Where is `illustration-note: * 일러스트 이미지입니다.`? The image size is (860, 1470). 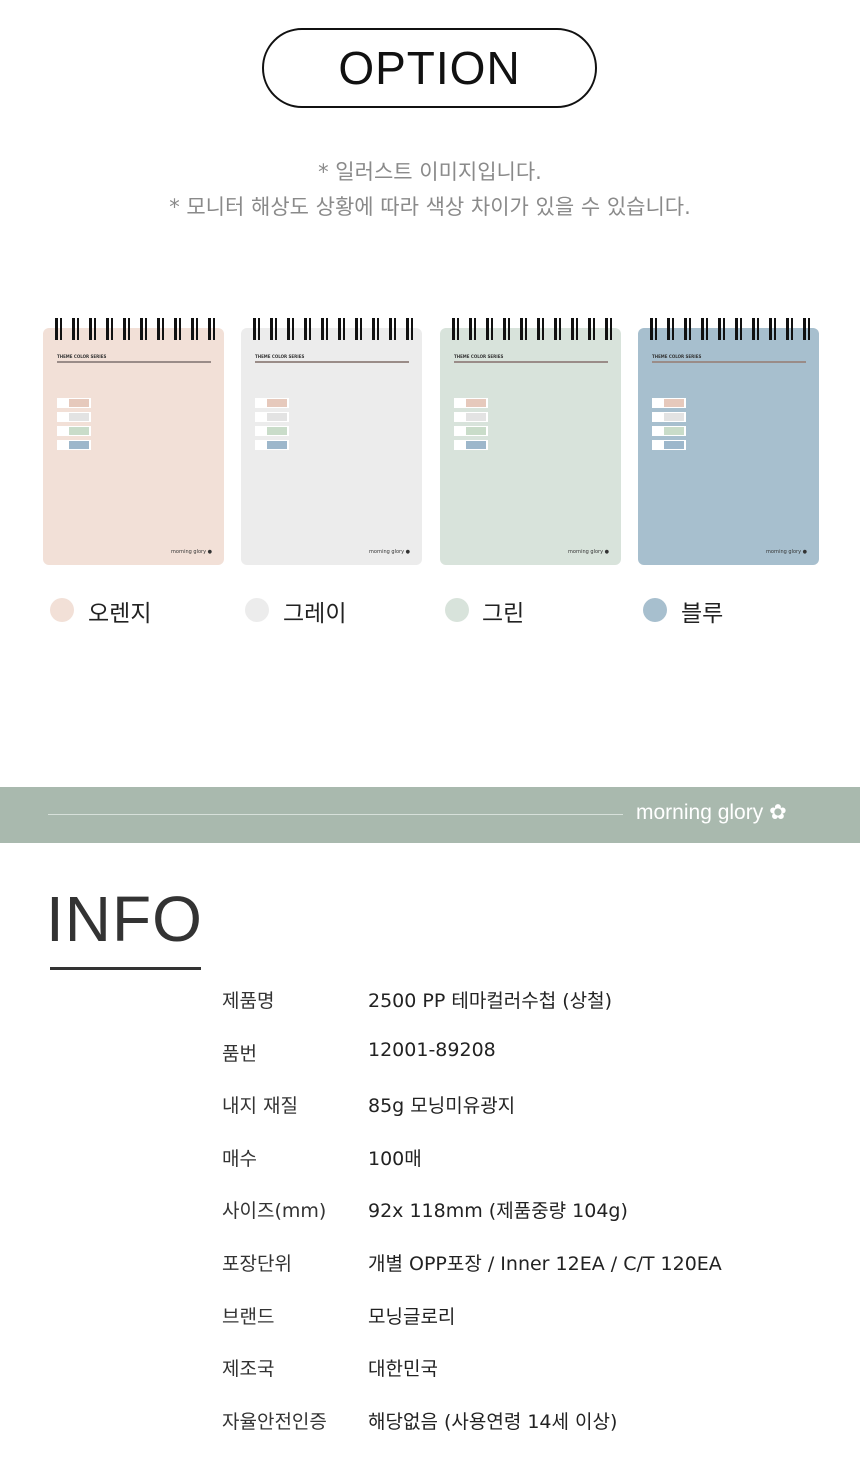
illustration-note: * 일러스트 이미지입니다. is located at coordinates (430, 172).